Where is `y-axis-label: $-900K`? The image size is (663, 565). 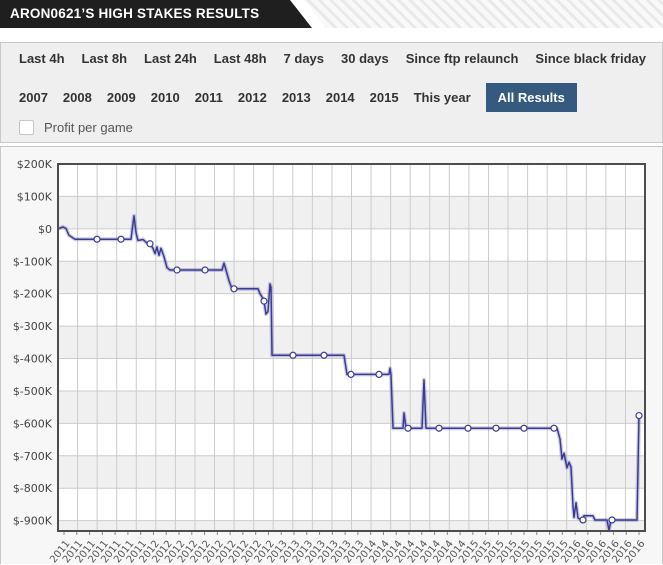 y-axis-label: $-900K is located at coordinates (33, 521).